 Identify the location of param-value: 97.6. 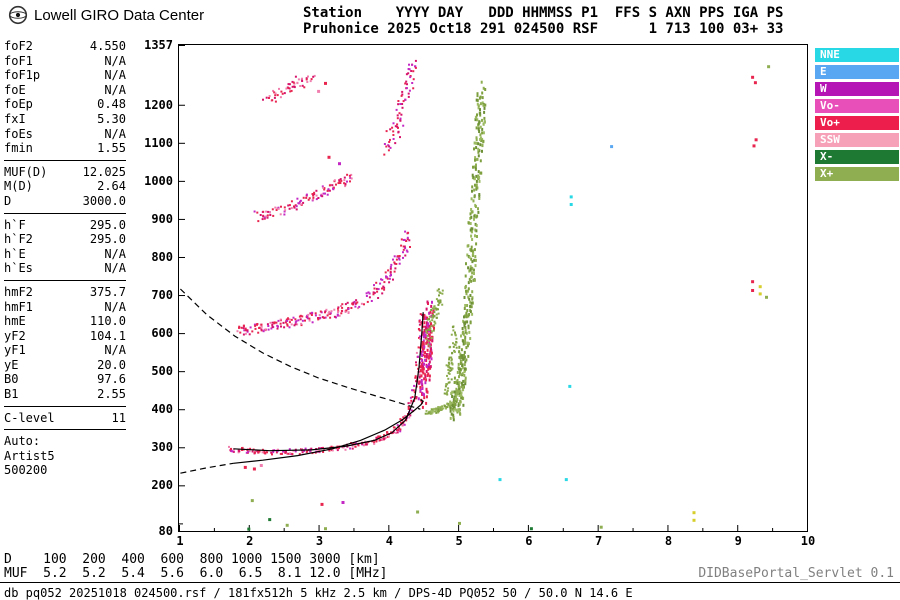
(111, 379).